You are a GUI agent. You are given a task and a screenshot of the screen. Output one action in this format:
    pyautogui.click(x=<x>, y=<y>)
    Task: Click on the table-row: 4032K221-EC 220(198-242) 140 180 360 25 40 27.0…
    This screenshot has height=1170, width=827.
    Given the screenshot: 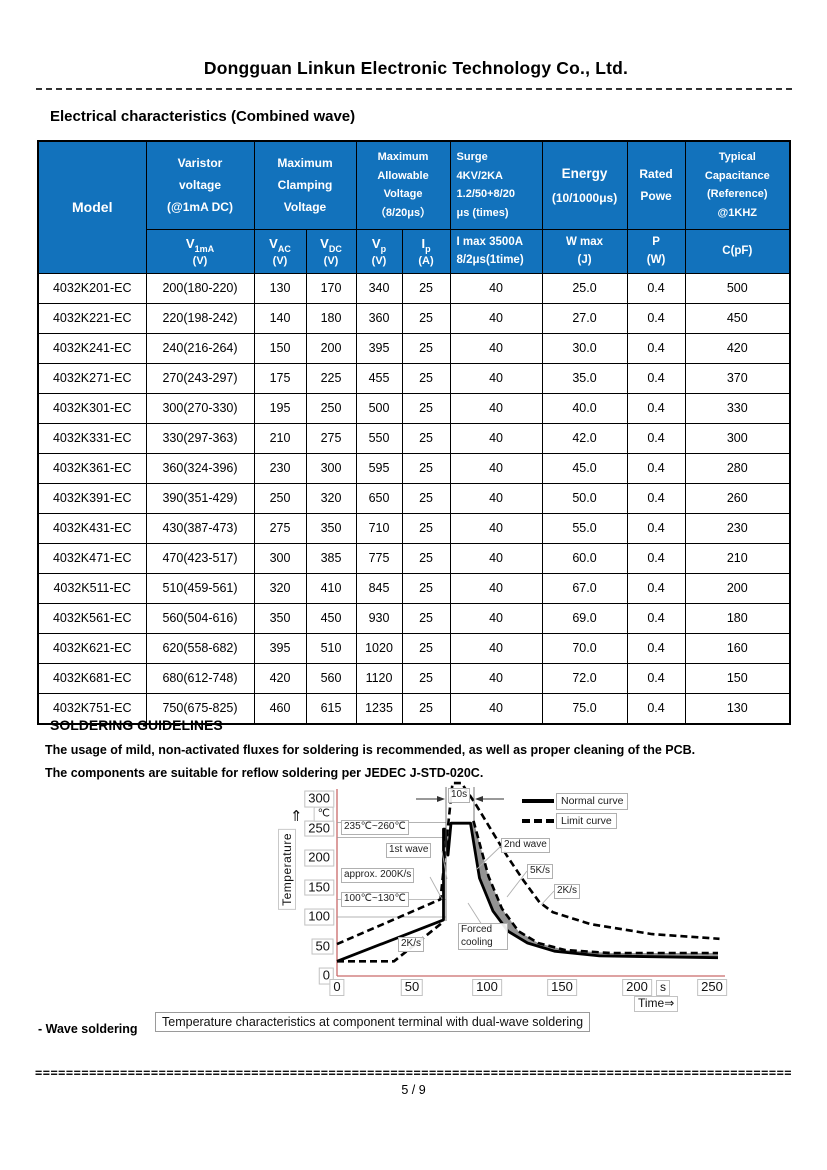 What is the action you would take?
    pyautogui.click(x=414, y=318)
    